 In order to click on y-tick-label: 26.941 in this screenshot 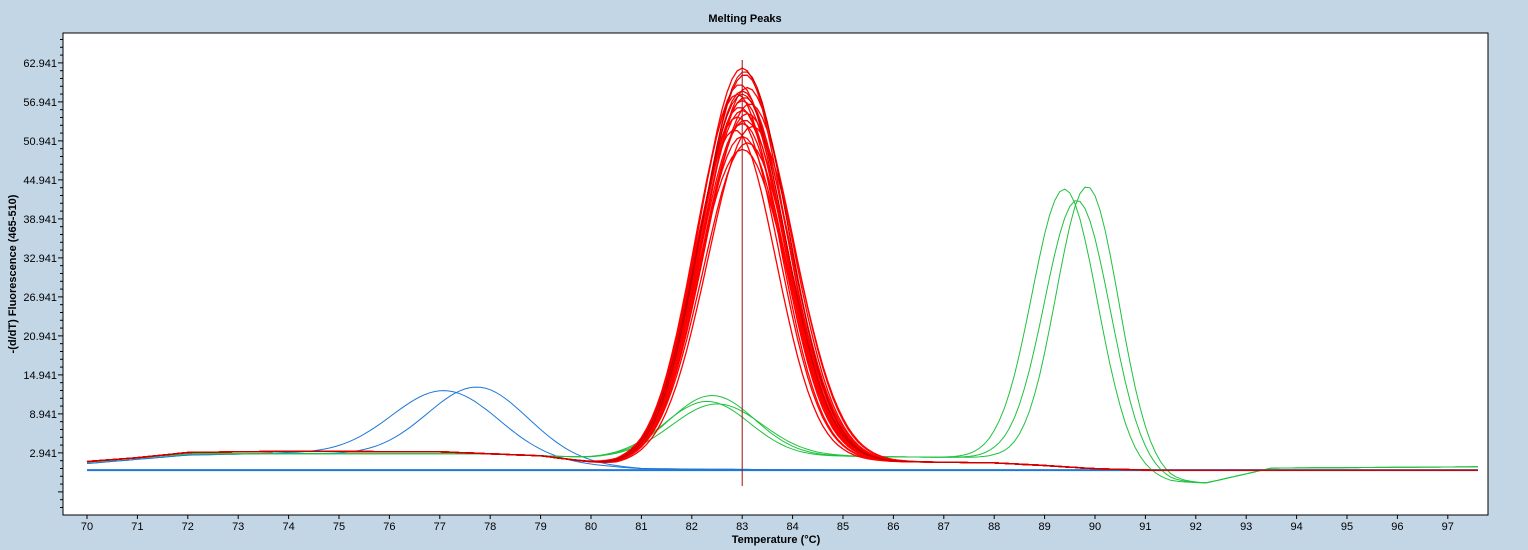, I will do `click(40, 298)`.